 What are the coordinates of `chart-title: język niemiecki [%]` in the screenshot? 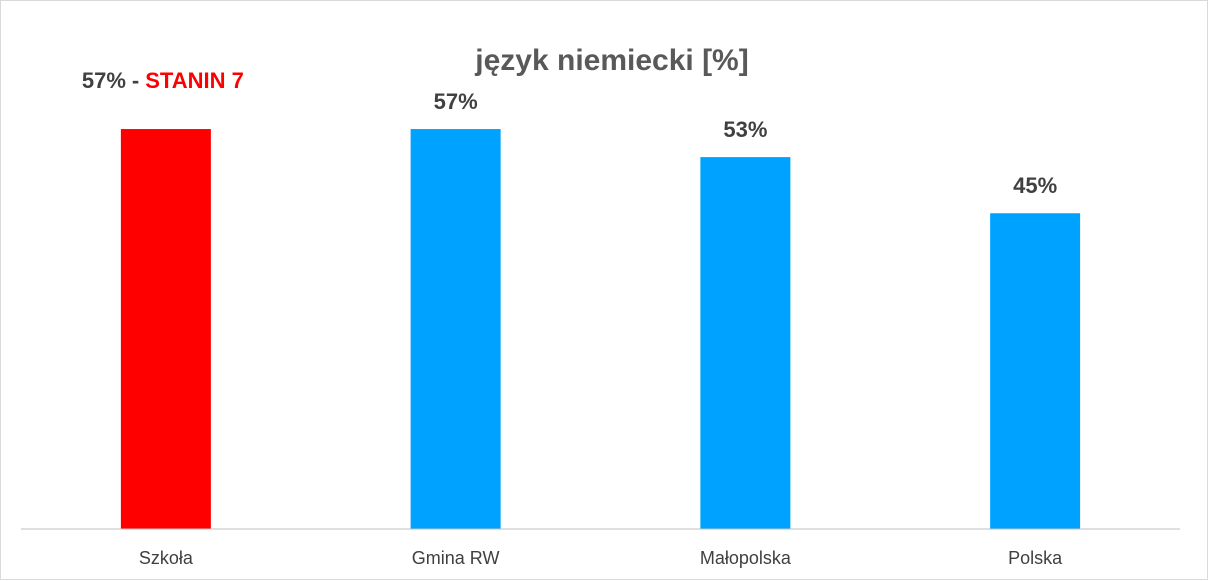 It's located at (611, 60).